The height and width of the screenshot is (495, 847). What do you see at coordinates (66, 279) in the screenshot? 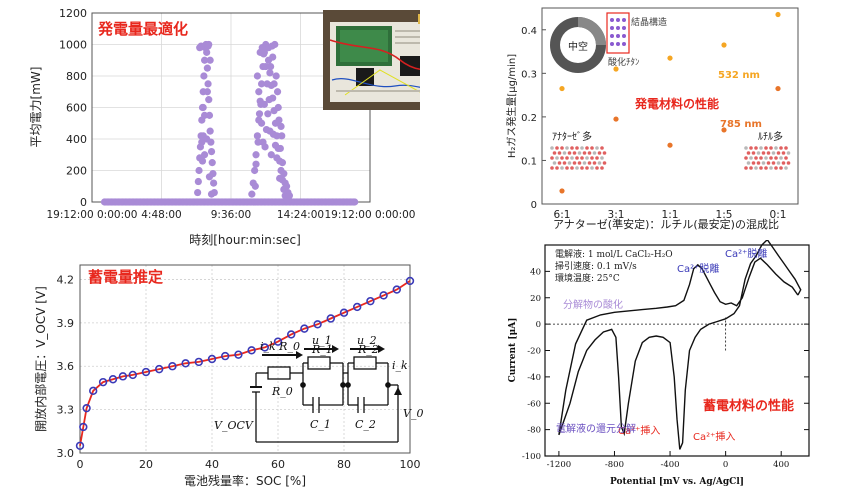
I see `c3-y-tick: 4.2` at bounding box center [66, 279].